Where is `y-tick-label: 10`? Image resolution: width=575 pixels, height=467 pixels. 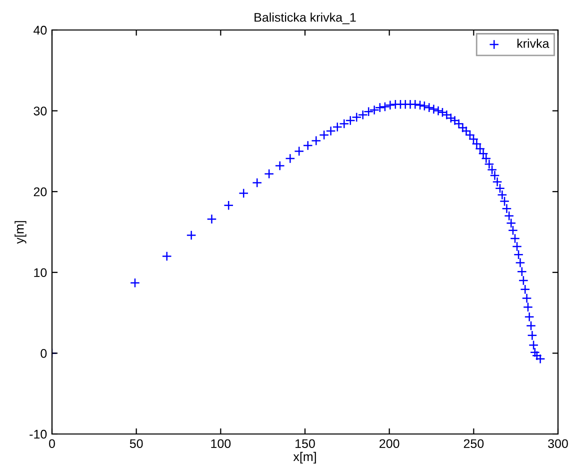 y-tick-label: 10 is located at coordinates (40, 273).